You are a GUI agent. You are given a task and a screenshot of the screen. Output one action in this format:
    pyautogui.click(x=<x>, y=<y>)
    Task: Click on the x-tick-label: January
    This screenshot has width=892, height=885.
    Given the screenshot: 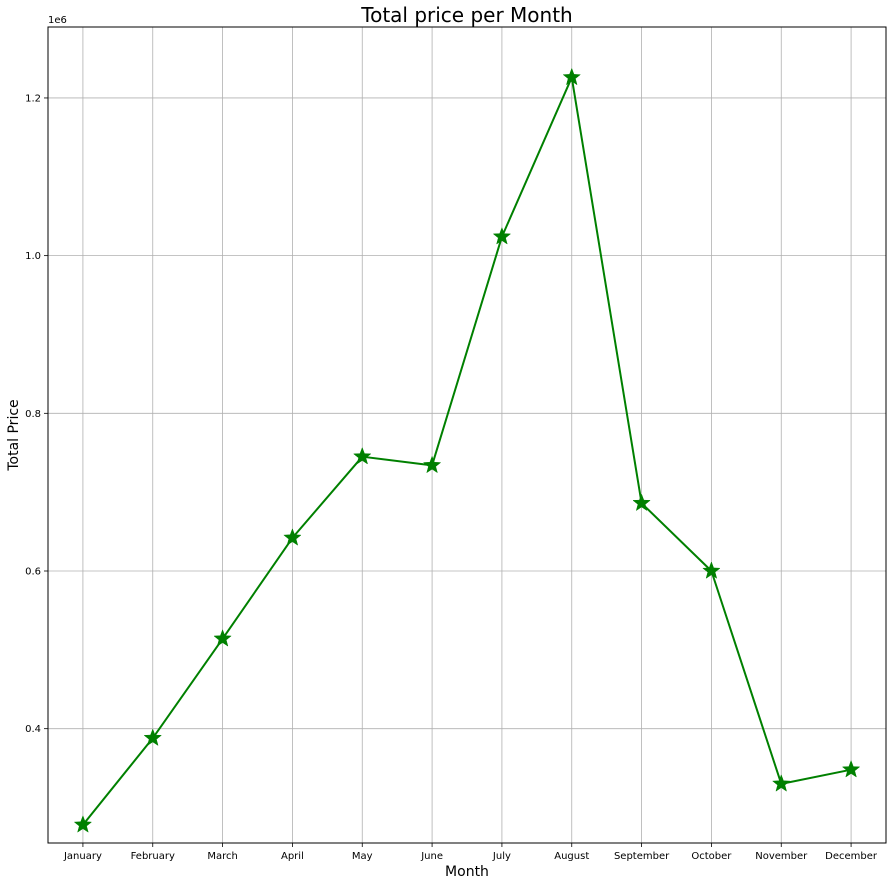 What is the action you would take?
    pyautogui.click(x=82, y=856)
    